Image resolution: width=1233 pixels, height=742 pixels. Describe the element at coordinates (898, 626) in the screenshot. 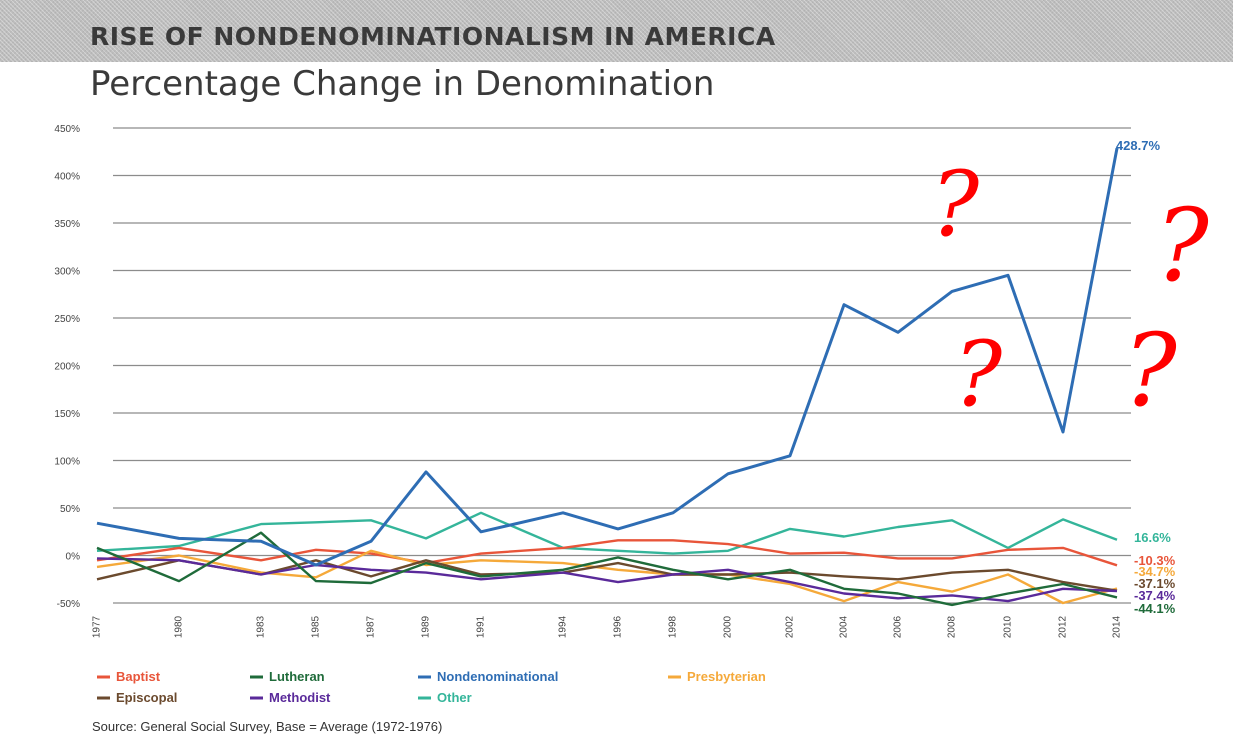

I see `x-tick-label: 2006` at that location.